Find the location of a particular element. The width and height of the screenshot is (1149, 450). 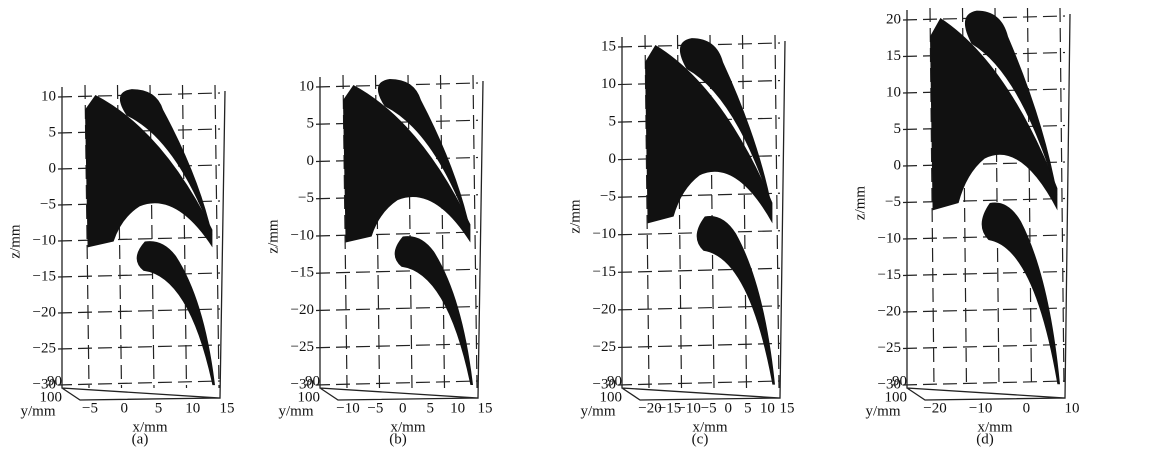

x-tick-label: −15 is located at coordinates (669, 408).